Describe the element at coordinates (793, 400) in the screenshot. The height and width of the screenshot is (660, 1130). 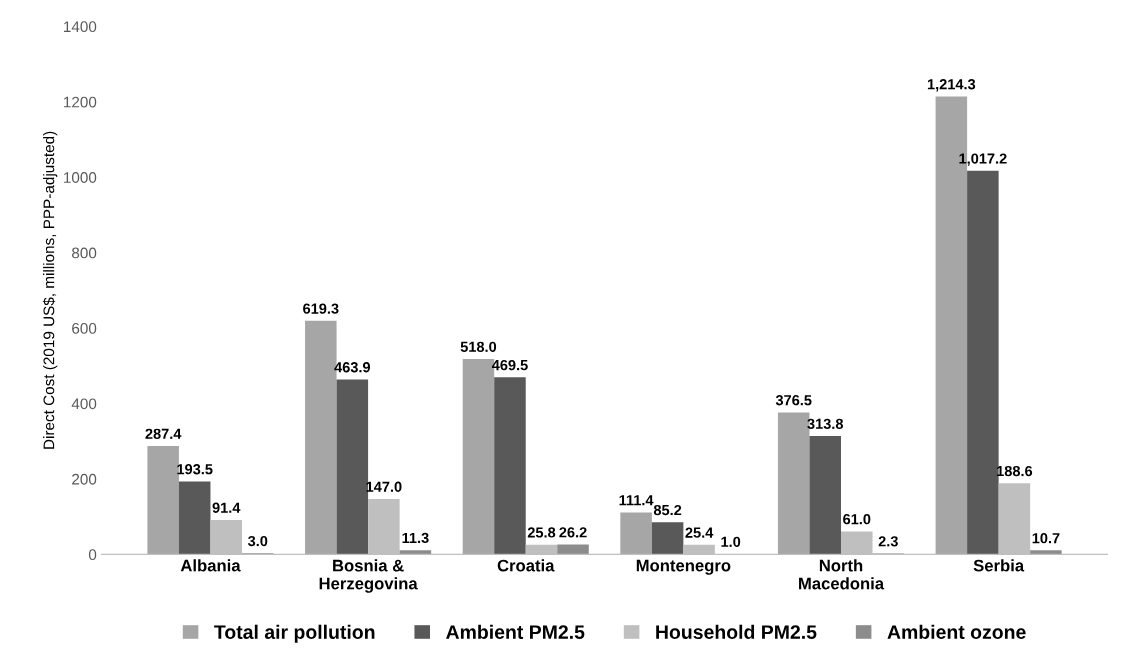
I see `data-label: 376.5` at that location.